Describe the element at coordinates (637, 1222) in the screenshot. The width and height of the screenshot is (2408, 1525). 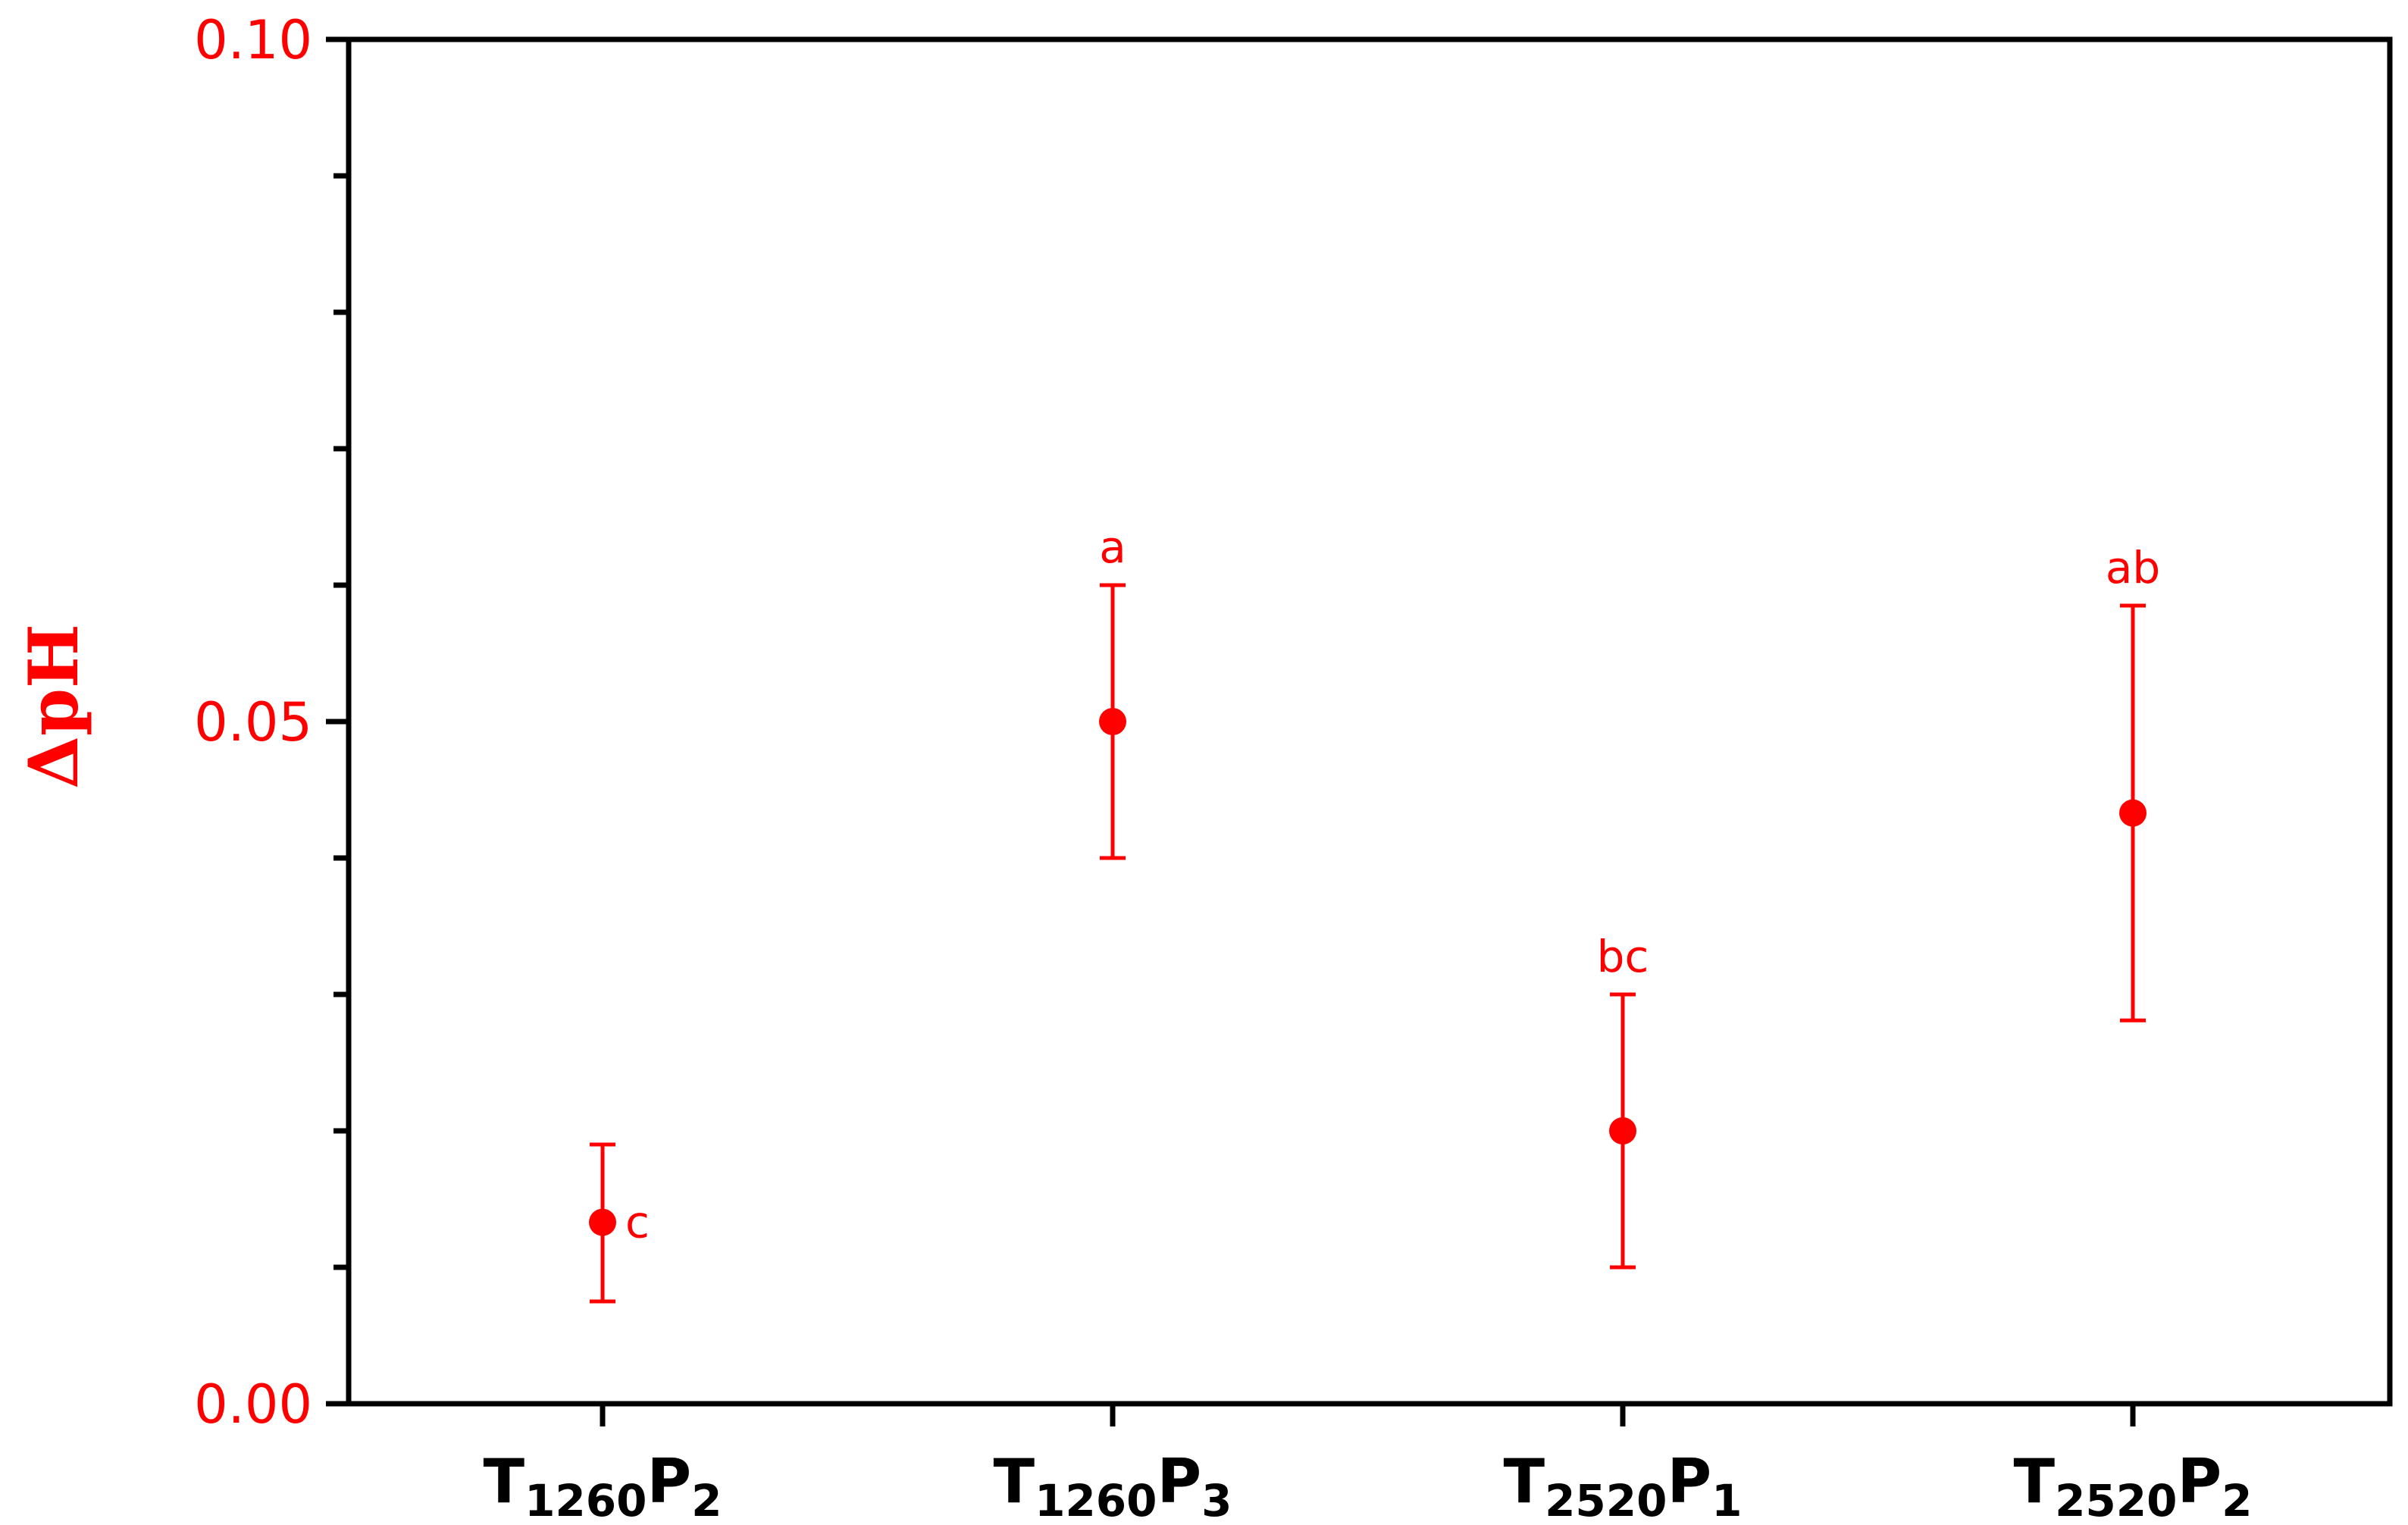
I see `significance-label: c` at that location.